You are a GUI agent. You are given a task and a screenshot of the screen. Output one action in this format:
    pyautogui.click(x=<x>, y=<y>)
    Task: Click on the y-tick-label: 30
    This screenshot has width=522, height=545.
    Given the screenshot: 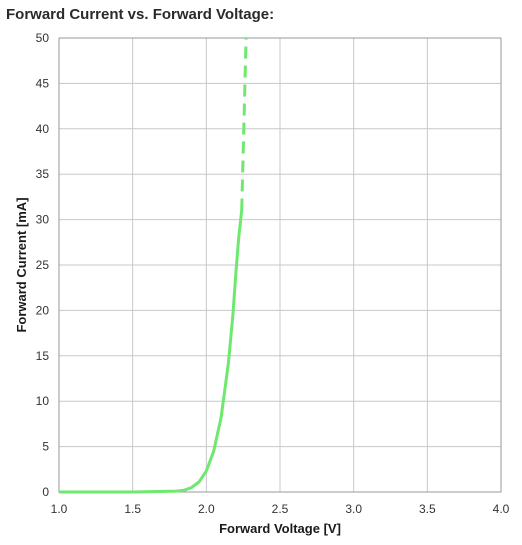 What is the action you would take?
    pyautogui.click(x=43, y=220)
    